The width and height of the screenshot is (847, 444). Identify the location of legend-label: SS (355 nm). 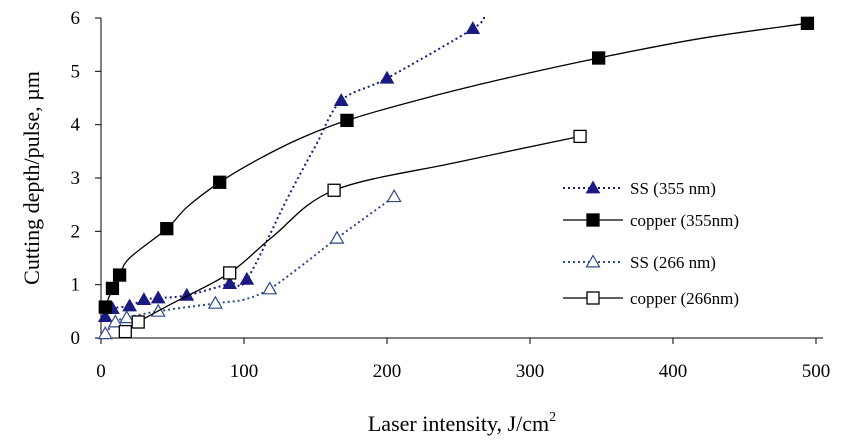
(673, 188).